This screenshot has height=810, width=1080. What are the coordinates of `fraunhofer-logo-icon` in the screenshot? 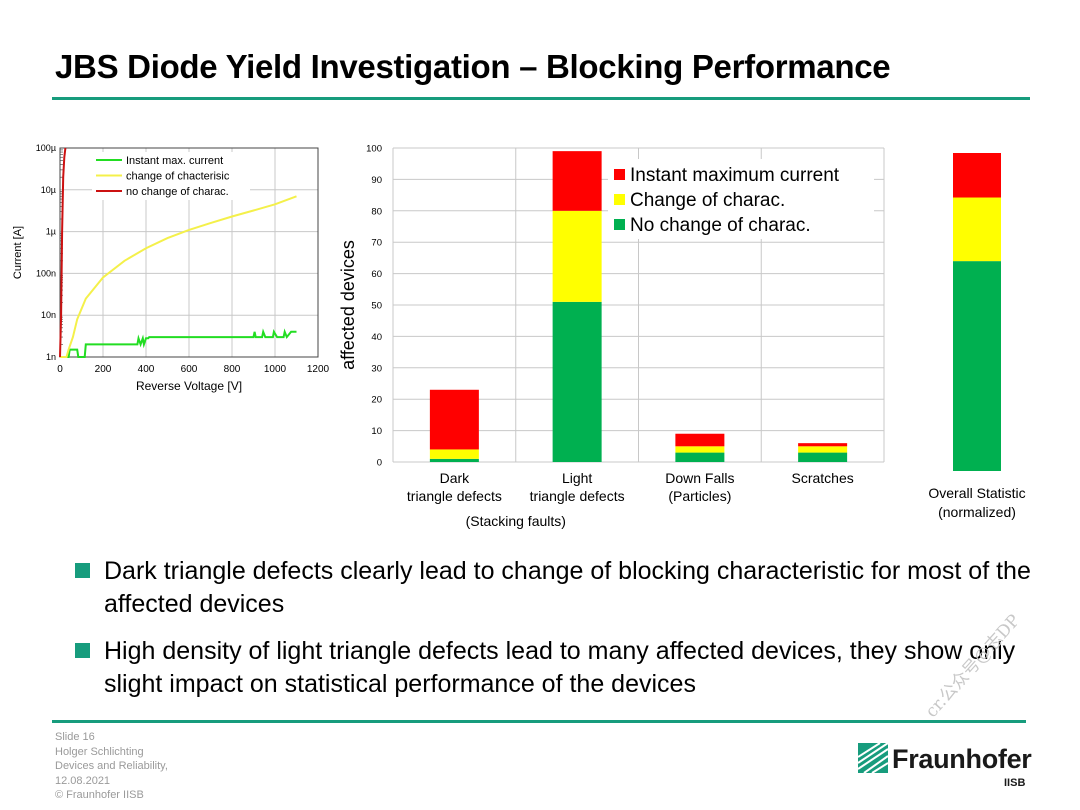 It's located at (873, 758).